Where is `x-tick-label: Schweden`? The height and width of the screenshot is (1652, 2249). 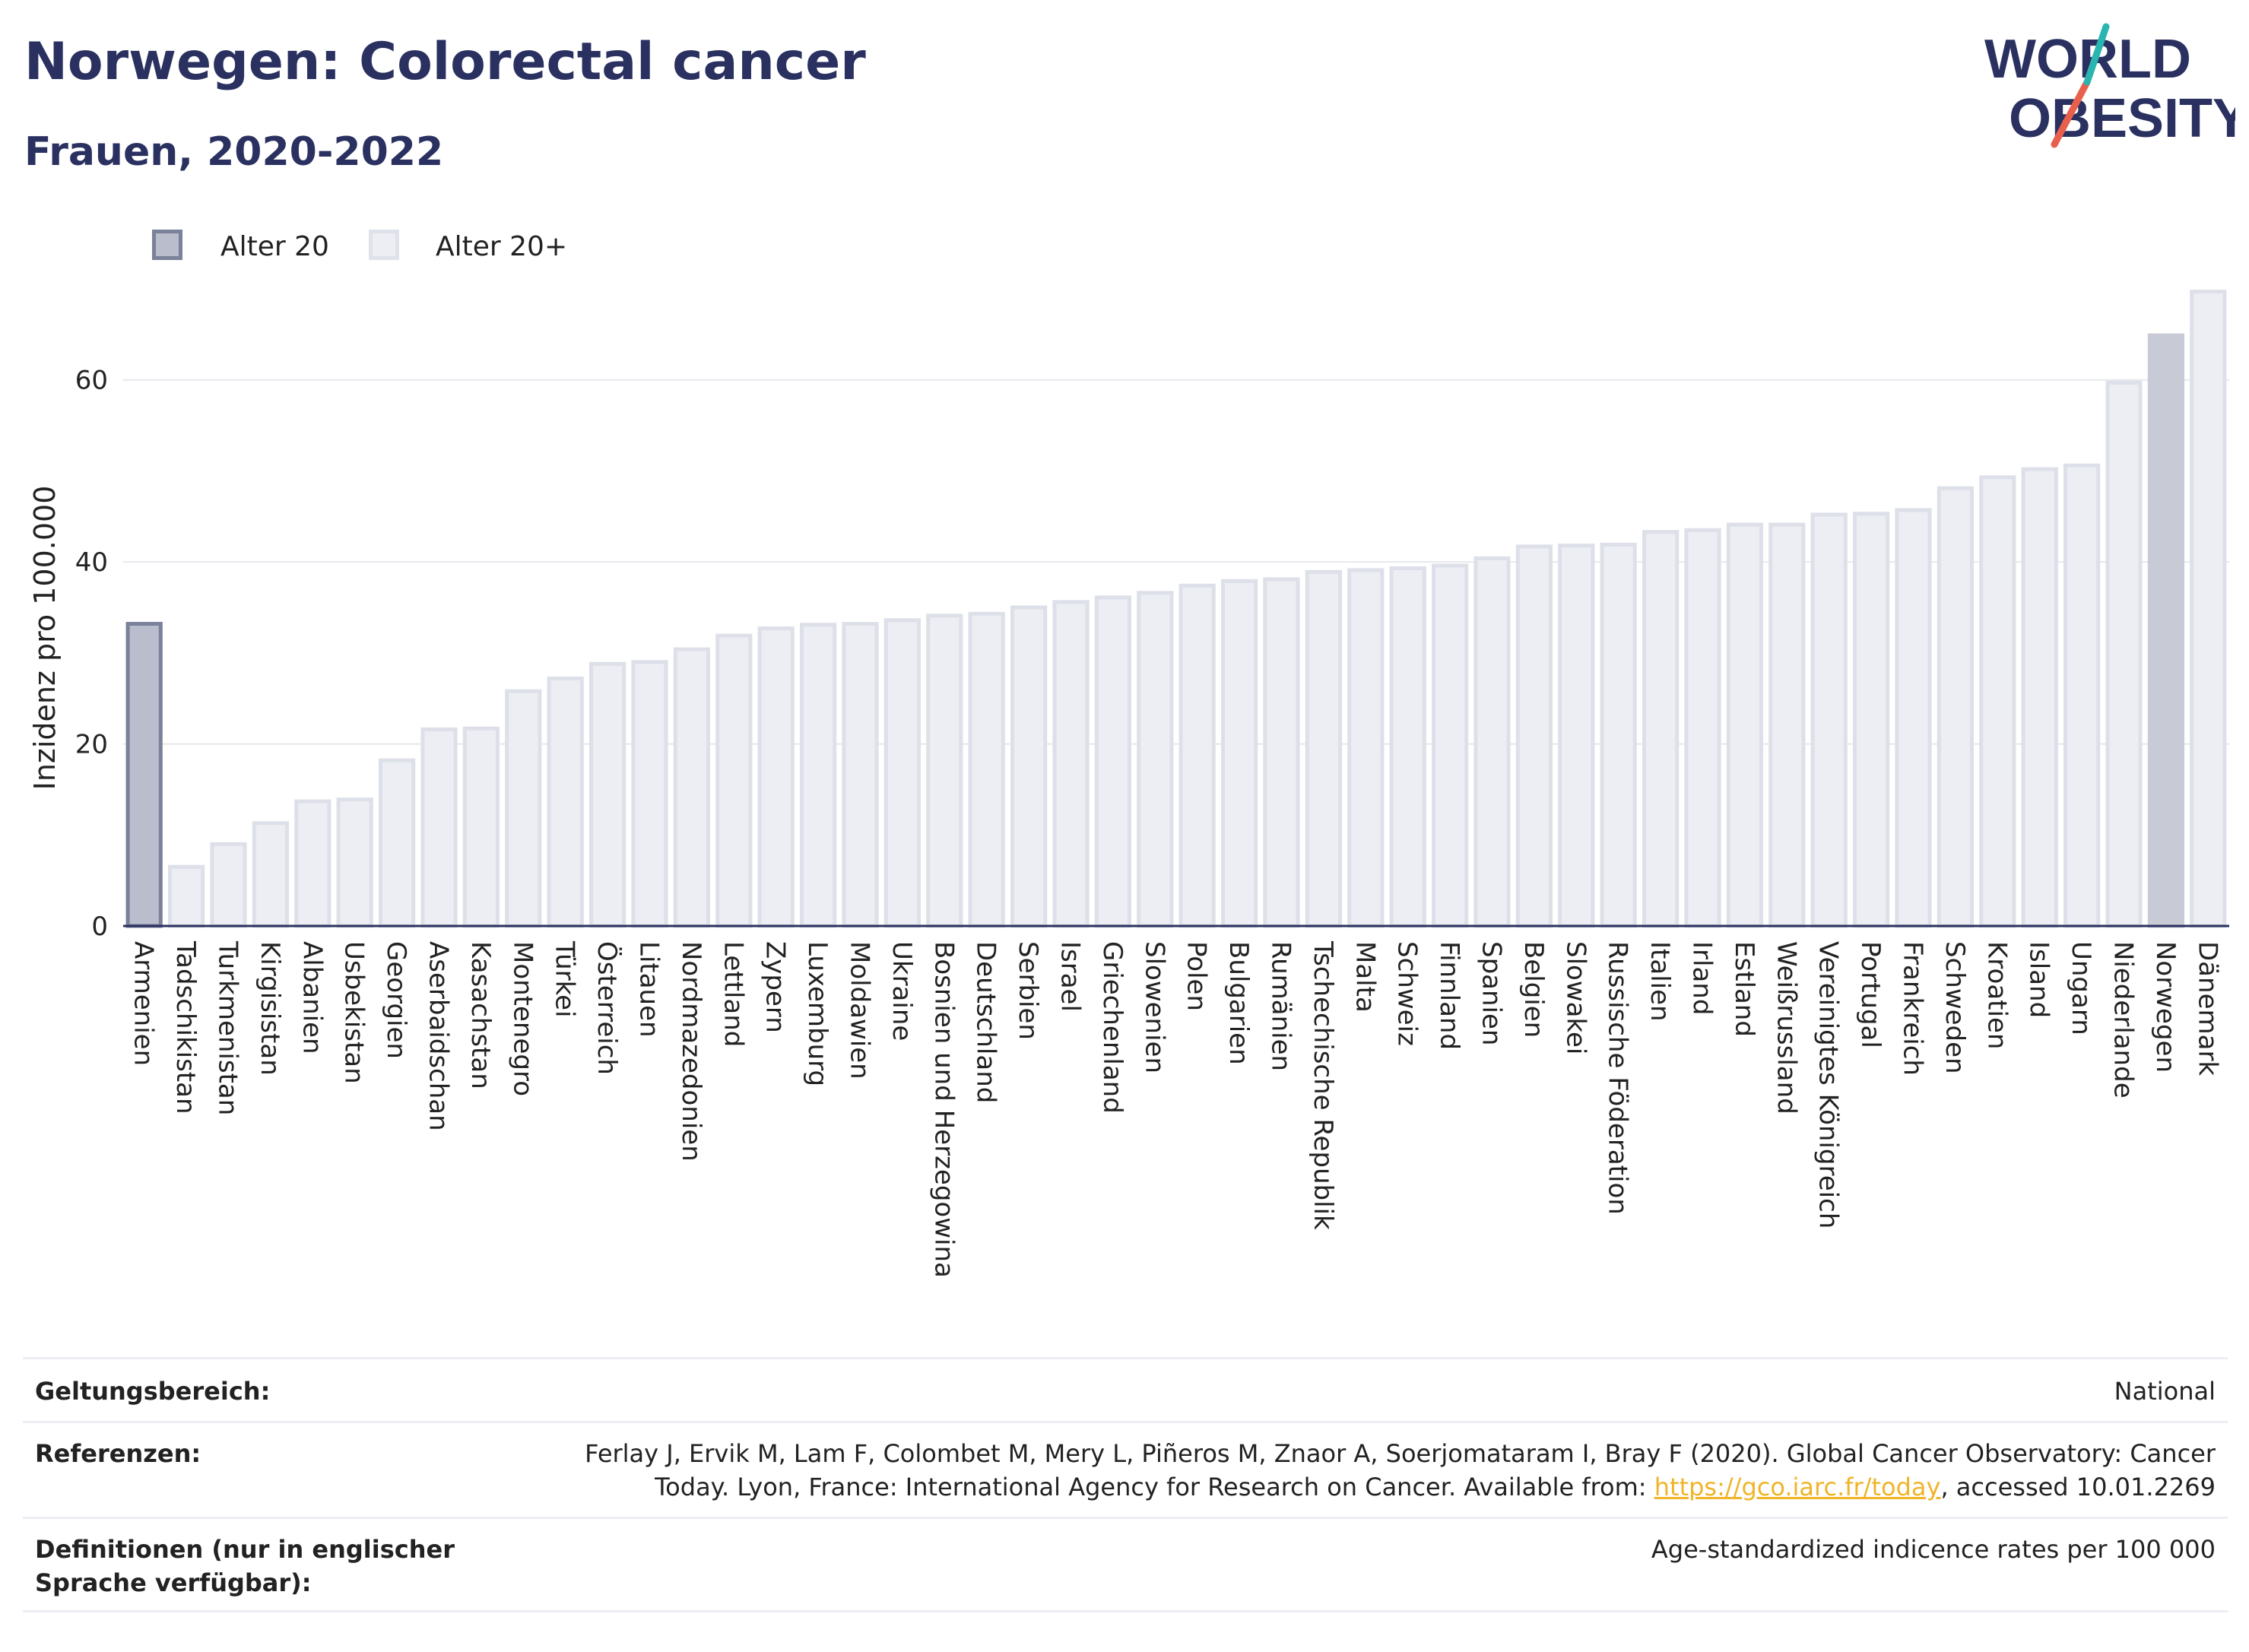 x-tick-label: Schweden is located at coordinates (1955, 1008).